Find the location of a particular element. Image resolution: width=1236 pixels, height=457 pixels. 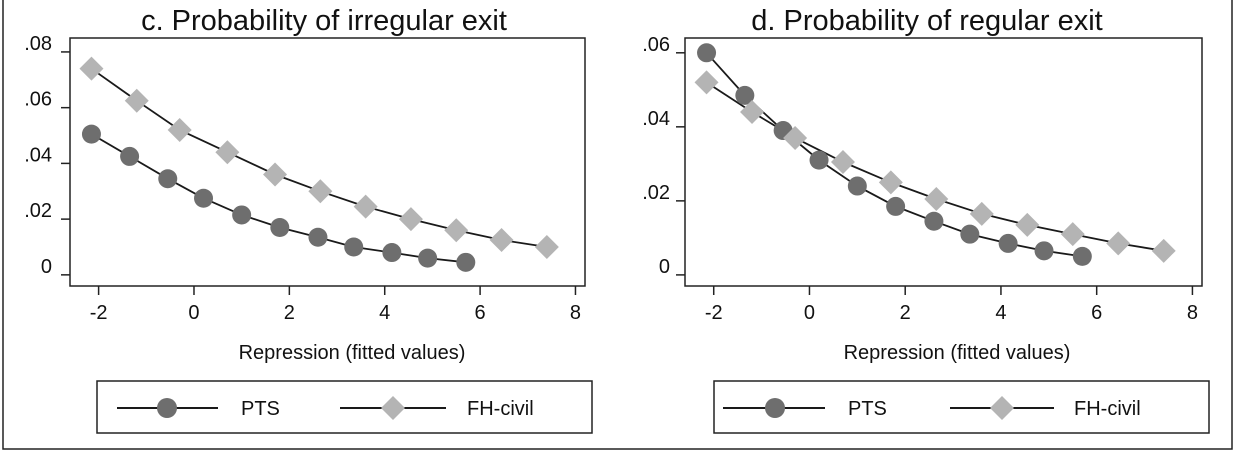

chart-title: c. Probability of irregular exit is located at coordinates (324, 21).